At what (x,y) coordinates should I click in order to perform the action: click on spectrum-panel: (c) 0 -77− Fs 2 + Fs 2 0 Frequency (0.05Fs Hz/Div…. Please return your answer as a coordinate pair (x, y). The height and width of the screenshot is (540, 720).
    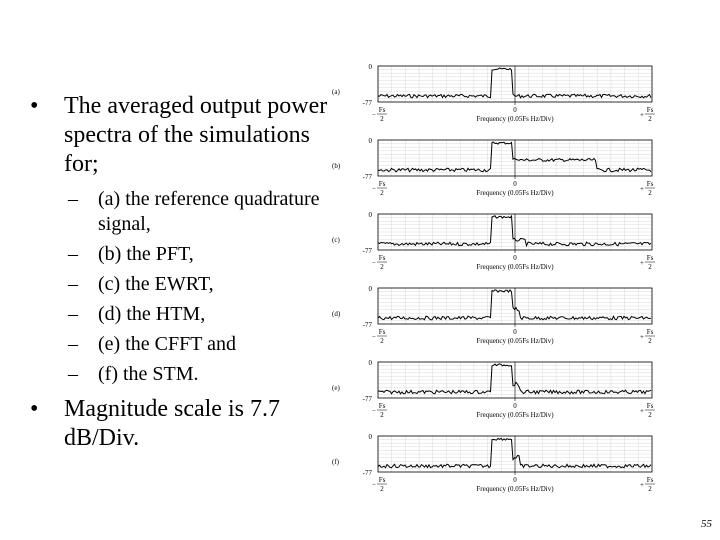
    Looking at the image, I should click on (496, 243).